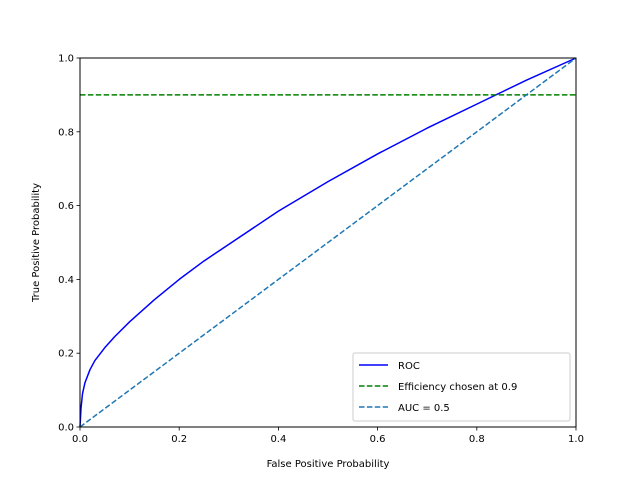  I want to click on x-tick-label: 0.8, so click(477, 439).